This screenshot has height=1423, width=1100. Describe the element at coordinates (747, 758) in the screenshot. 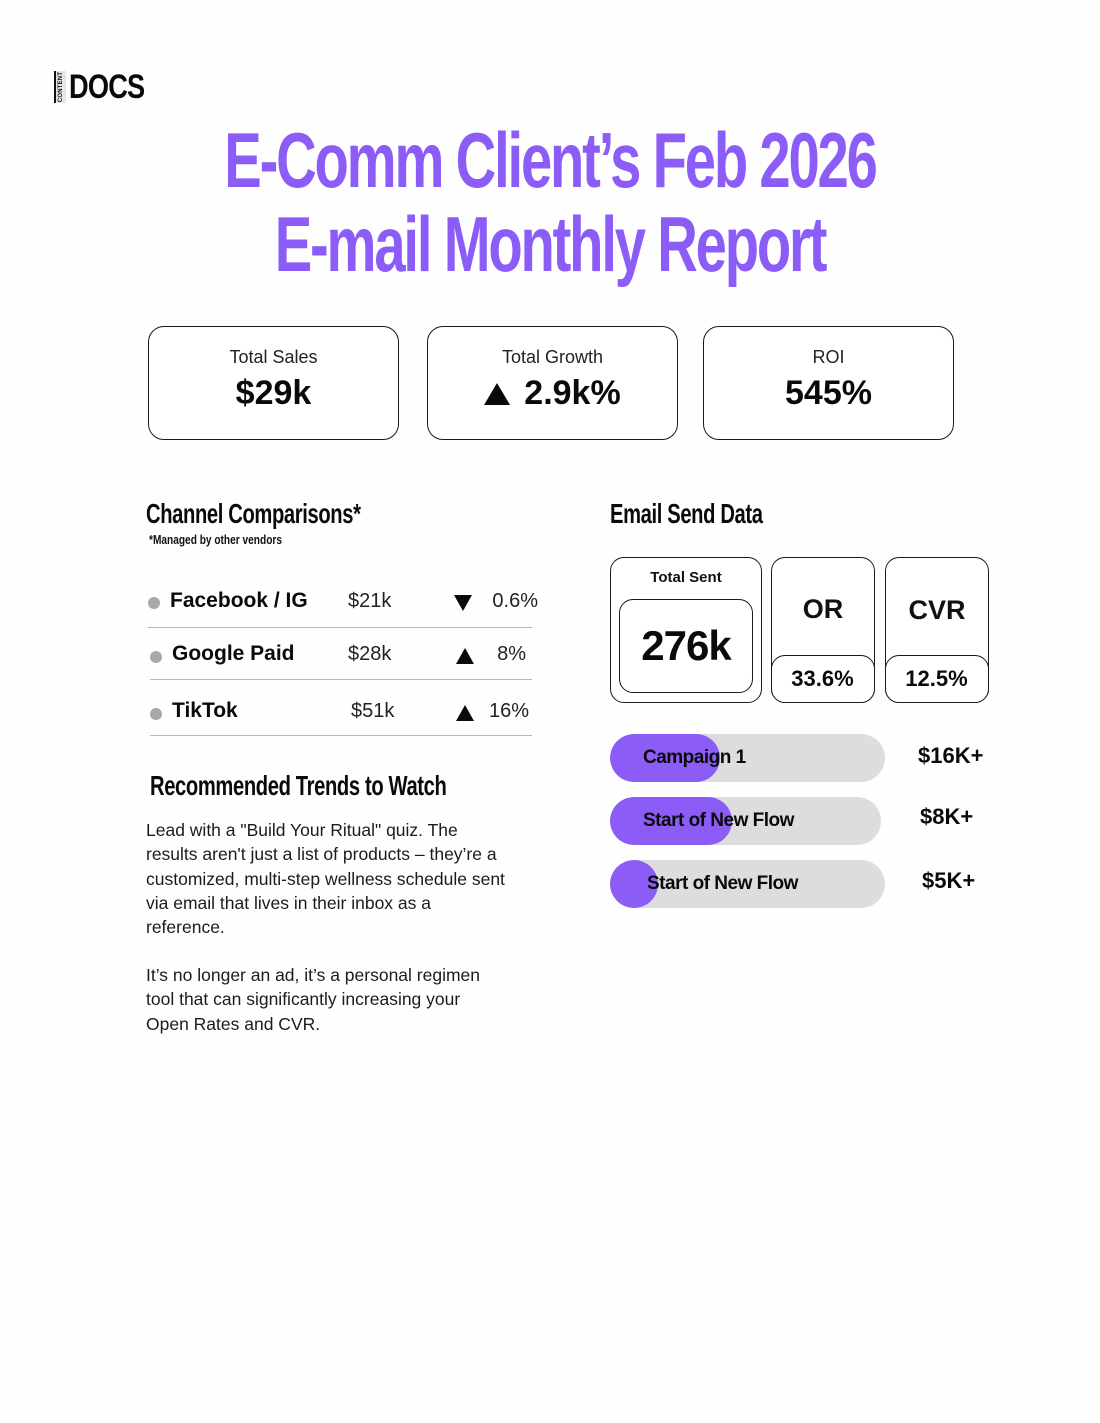

I see `campaign-bar-1: Campaign 1` at that location.